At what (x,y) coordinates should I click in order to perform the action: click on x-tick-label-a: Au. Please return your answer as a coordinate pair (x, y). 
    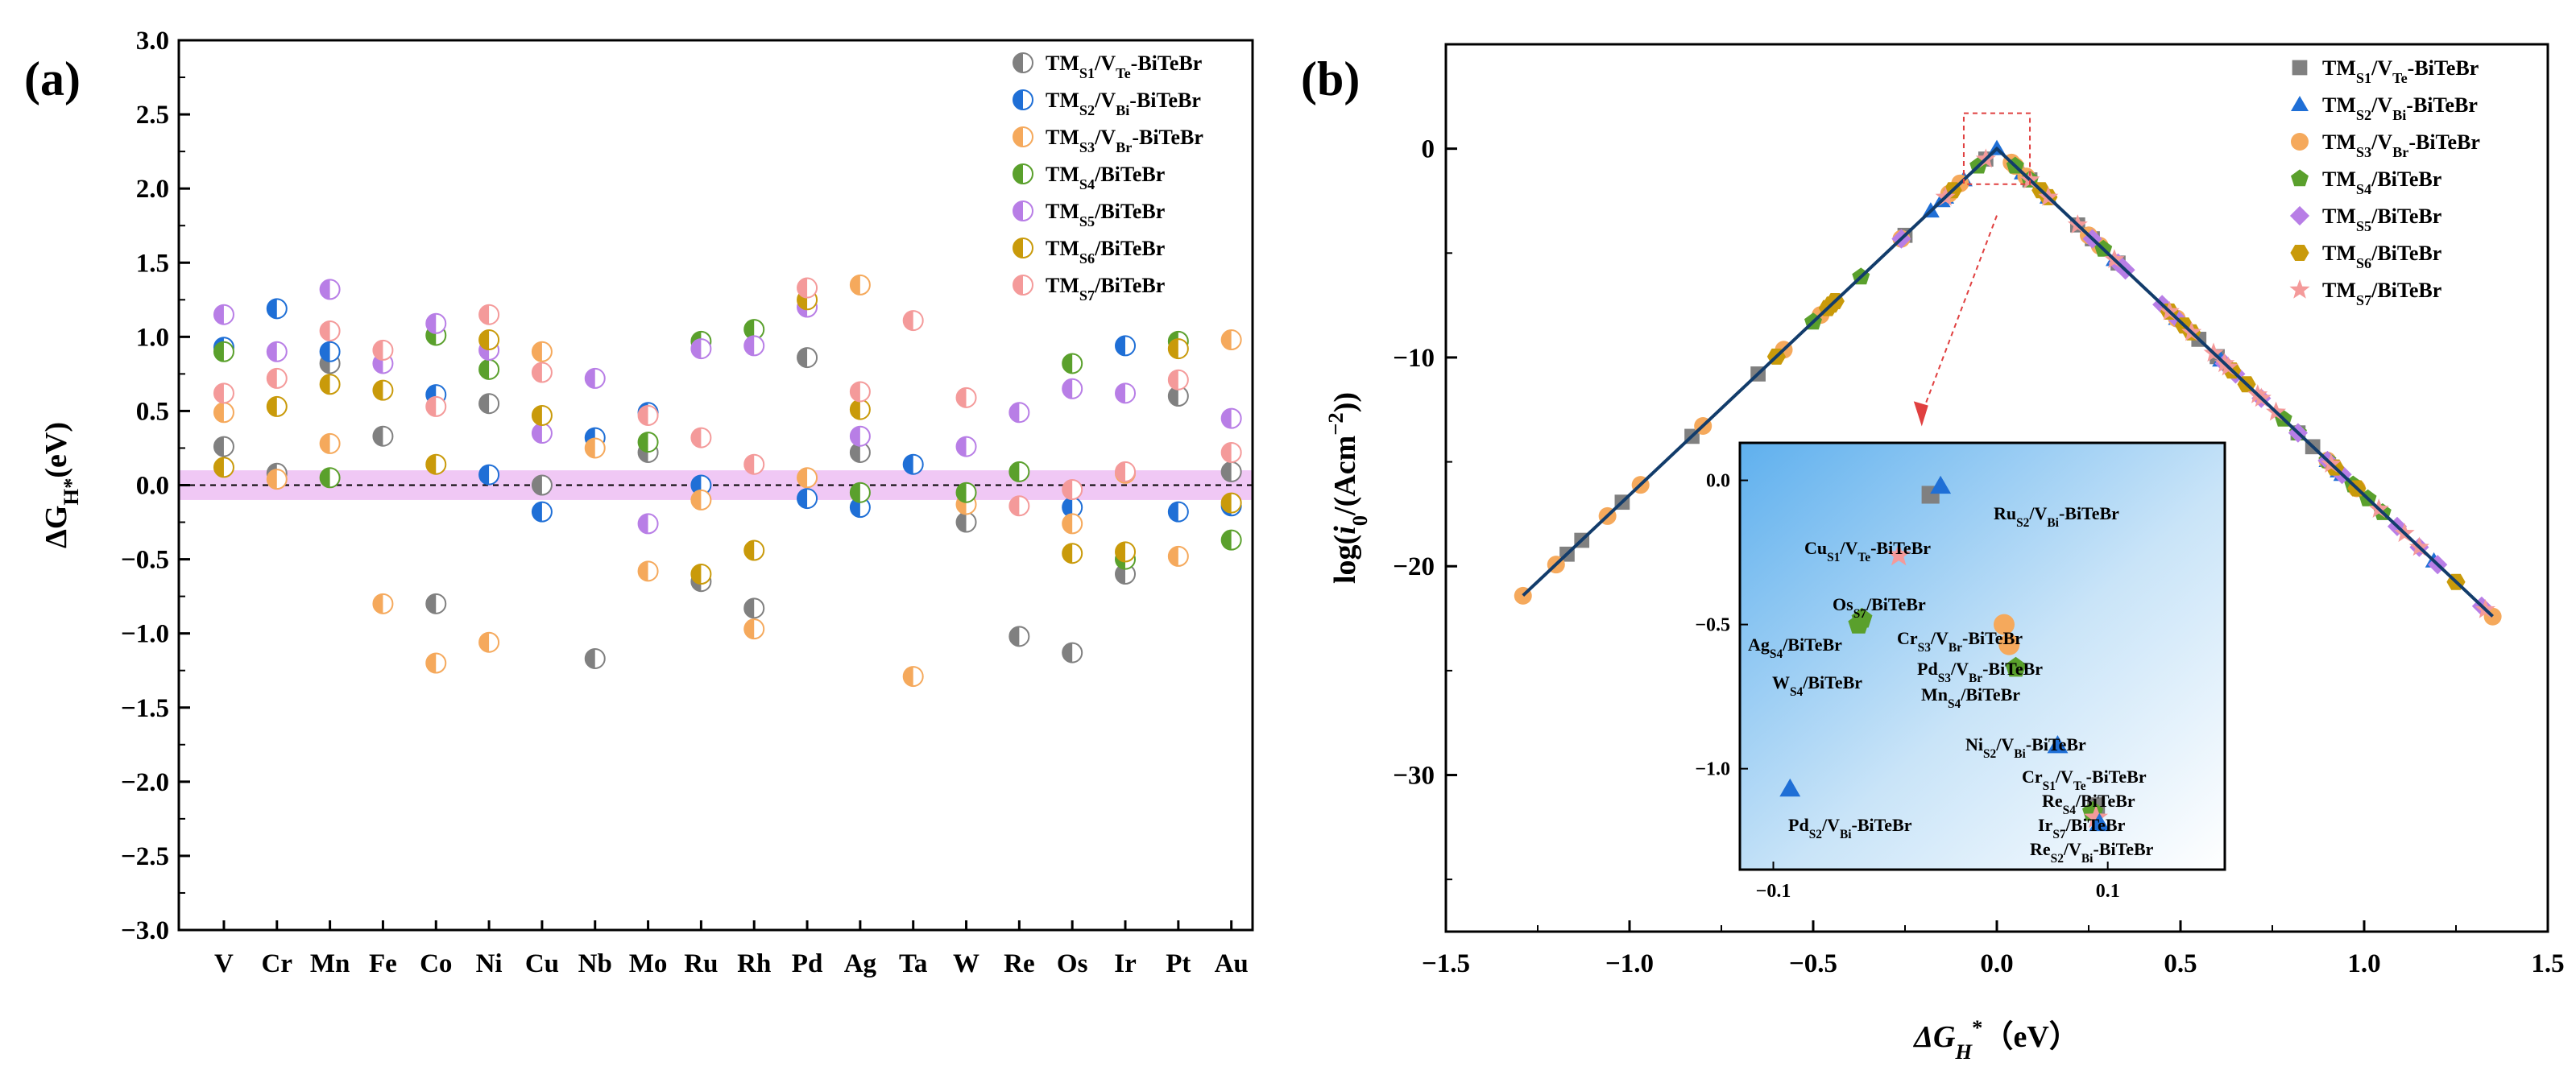
    Looking at the image, I should click on (1232, 963).